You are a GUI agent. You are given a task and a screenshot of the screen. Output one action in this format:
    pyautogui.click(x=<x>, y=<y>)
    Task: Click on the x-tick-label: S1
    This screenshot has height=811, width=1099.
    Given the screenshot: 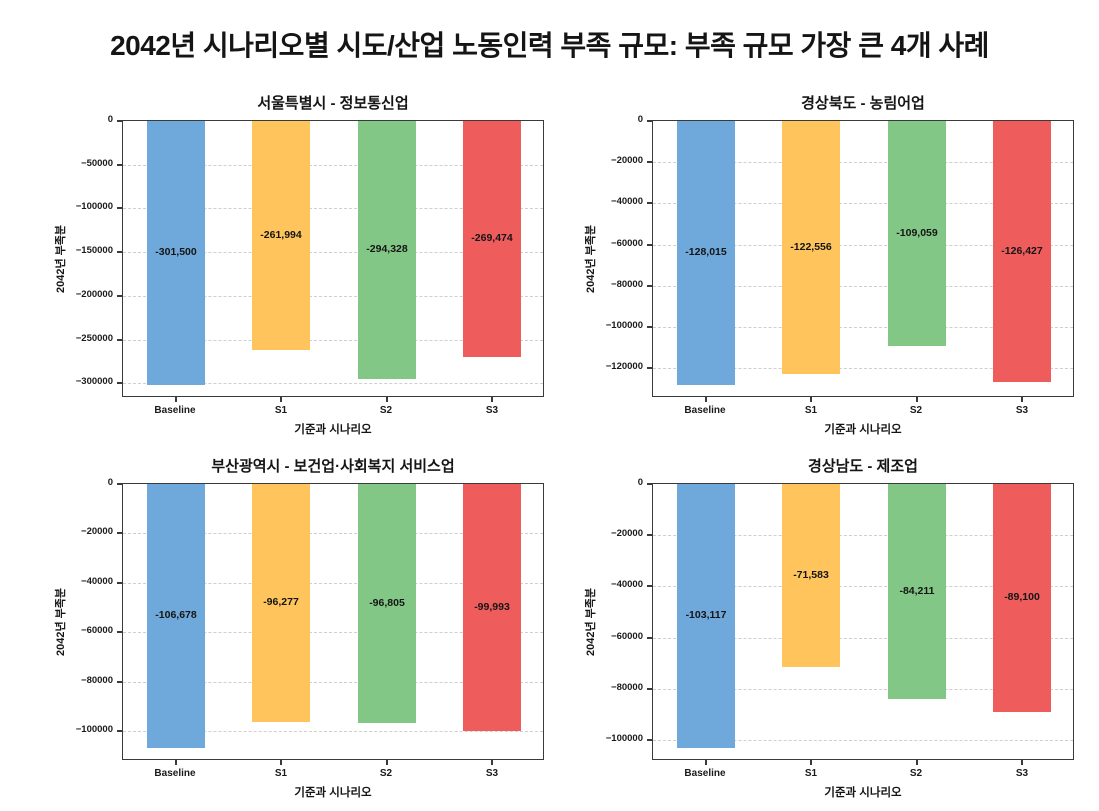 What is the action you would take?
    pyautogui.click(x=811, y=410)
    